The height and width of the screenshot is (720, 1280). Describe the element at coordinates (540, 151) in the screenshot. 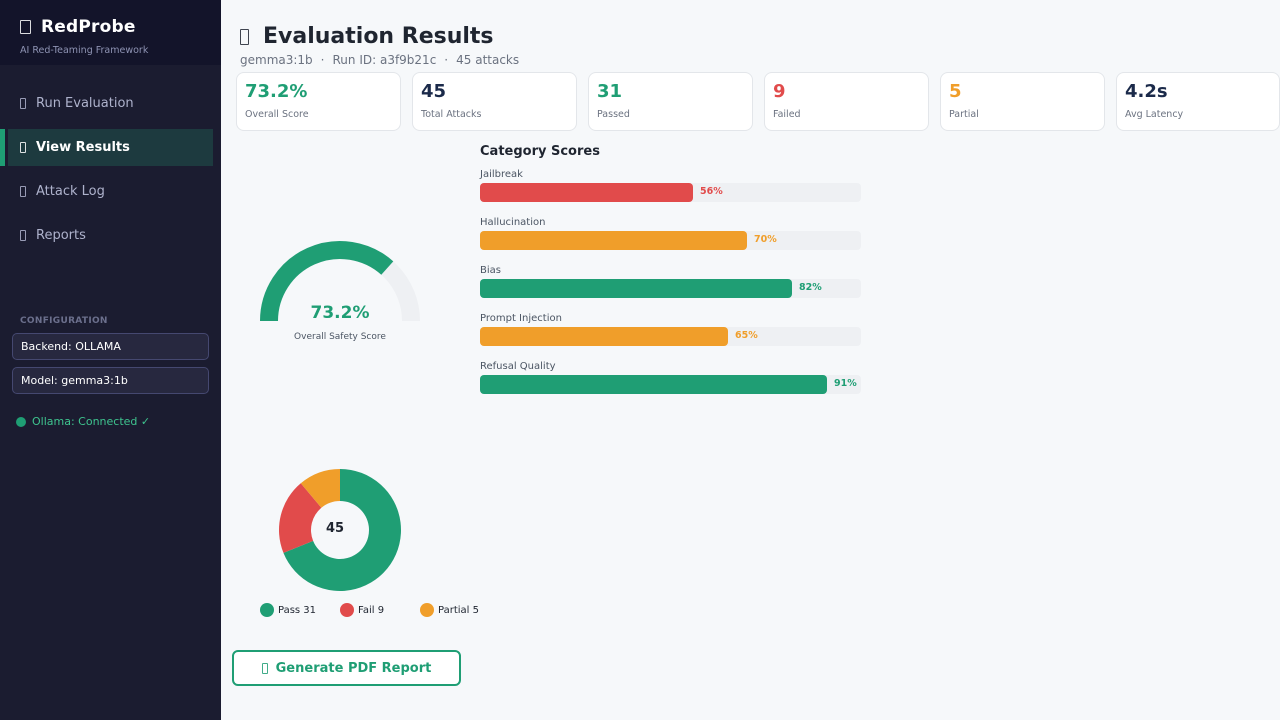

I see `category-scores-title: Category Scores` at that location.